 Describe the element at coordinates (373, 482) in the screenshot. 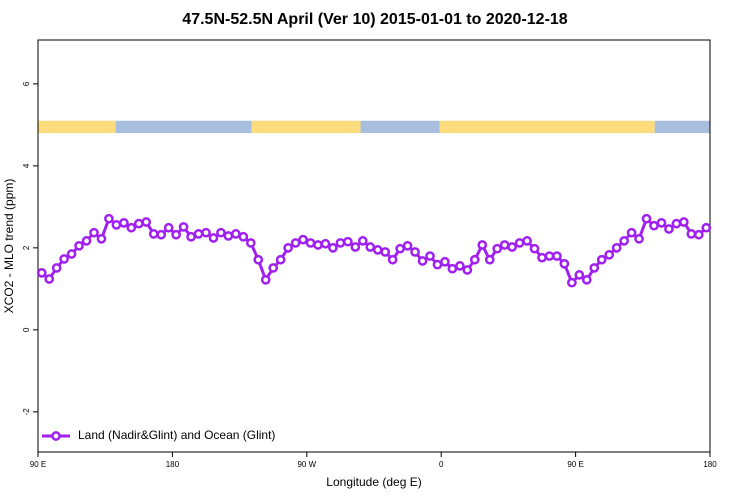

I see `x-axis-label: Longitude (deg E)` at that location.